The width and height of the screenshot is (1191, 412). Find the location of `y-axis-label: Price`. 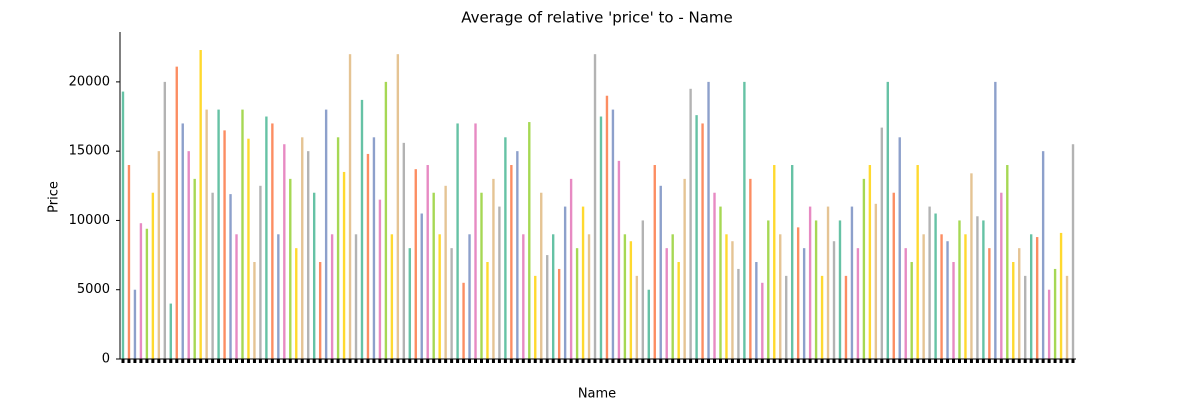

y-axis-label: Price is located at coordinates (54, 197).